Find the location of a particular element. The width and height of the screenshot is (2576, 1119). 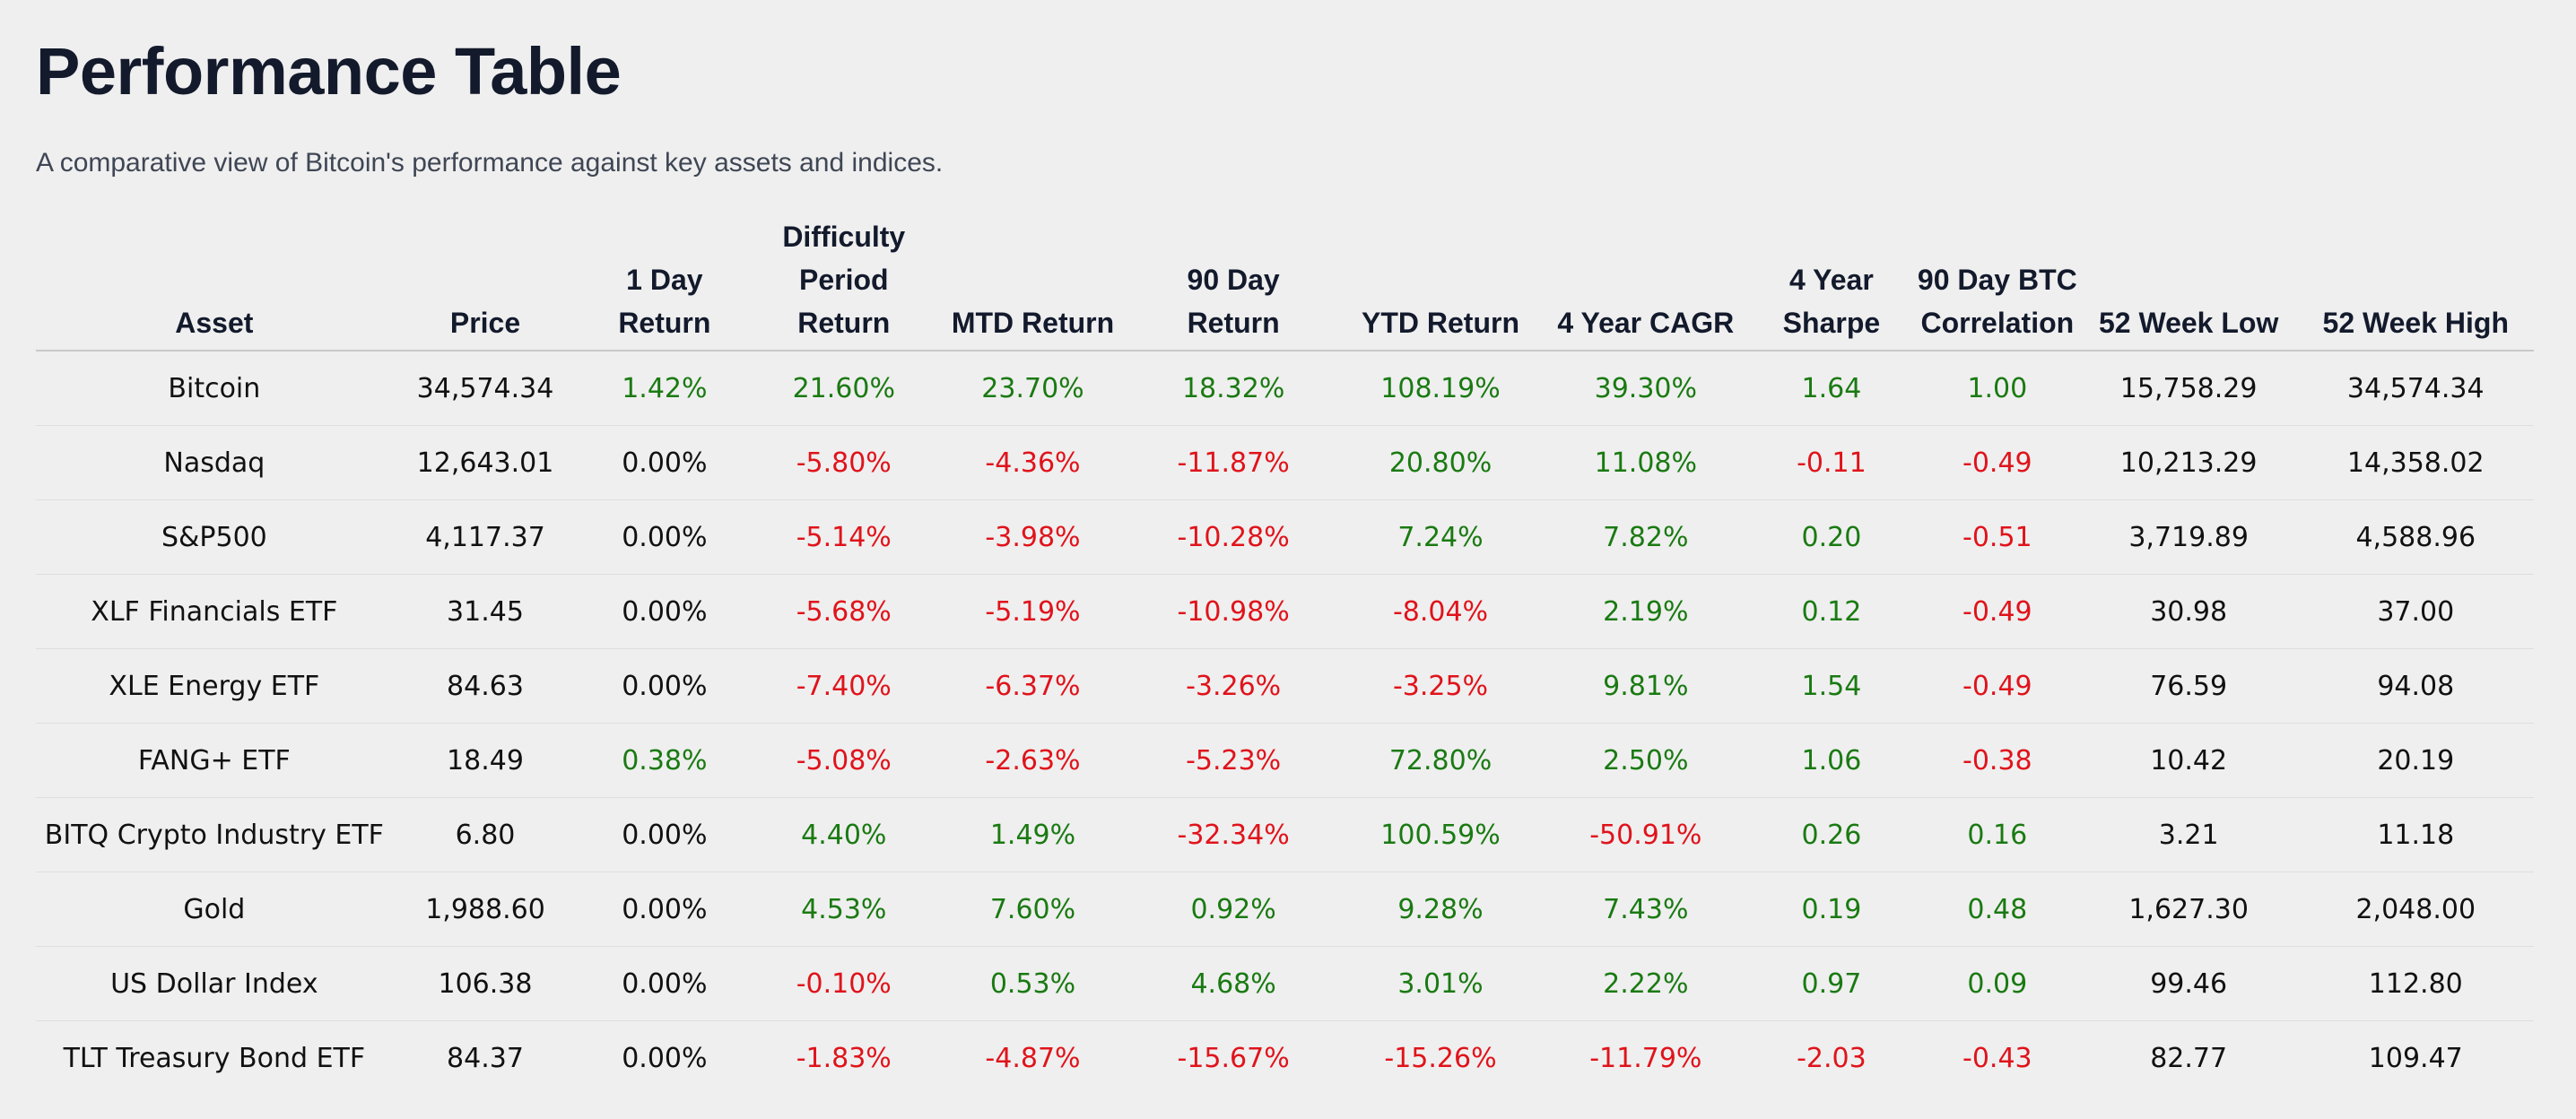

cell-corr: -0.38 is located at coordinates (1997, 760).